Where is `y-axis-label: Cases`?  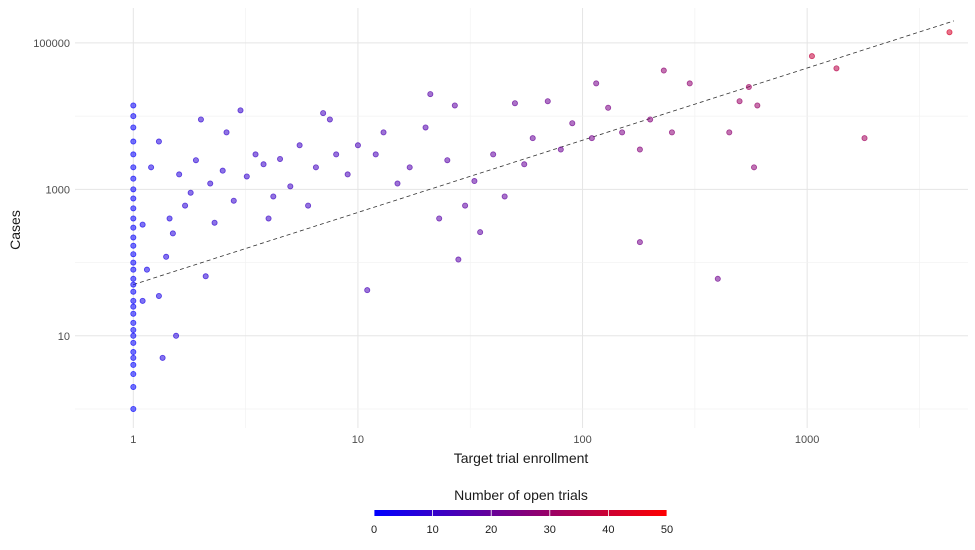 y-axis-label: Cases is located at coordinates (15, 230).